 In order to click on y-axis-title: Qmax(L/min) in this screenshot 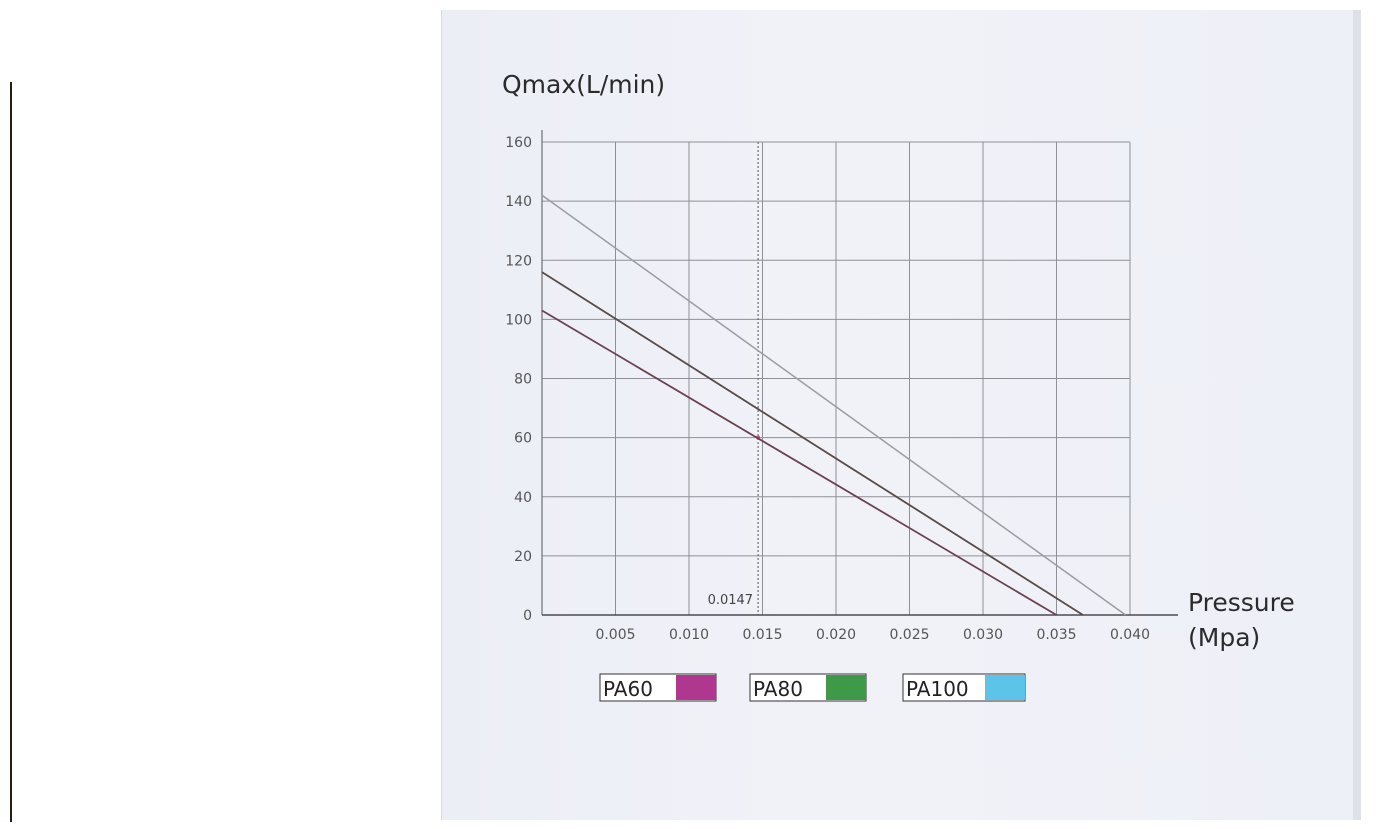, I will do `click(583, 84)`.